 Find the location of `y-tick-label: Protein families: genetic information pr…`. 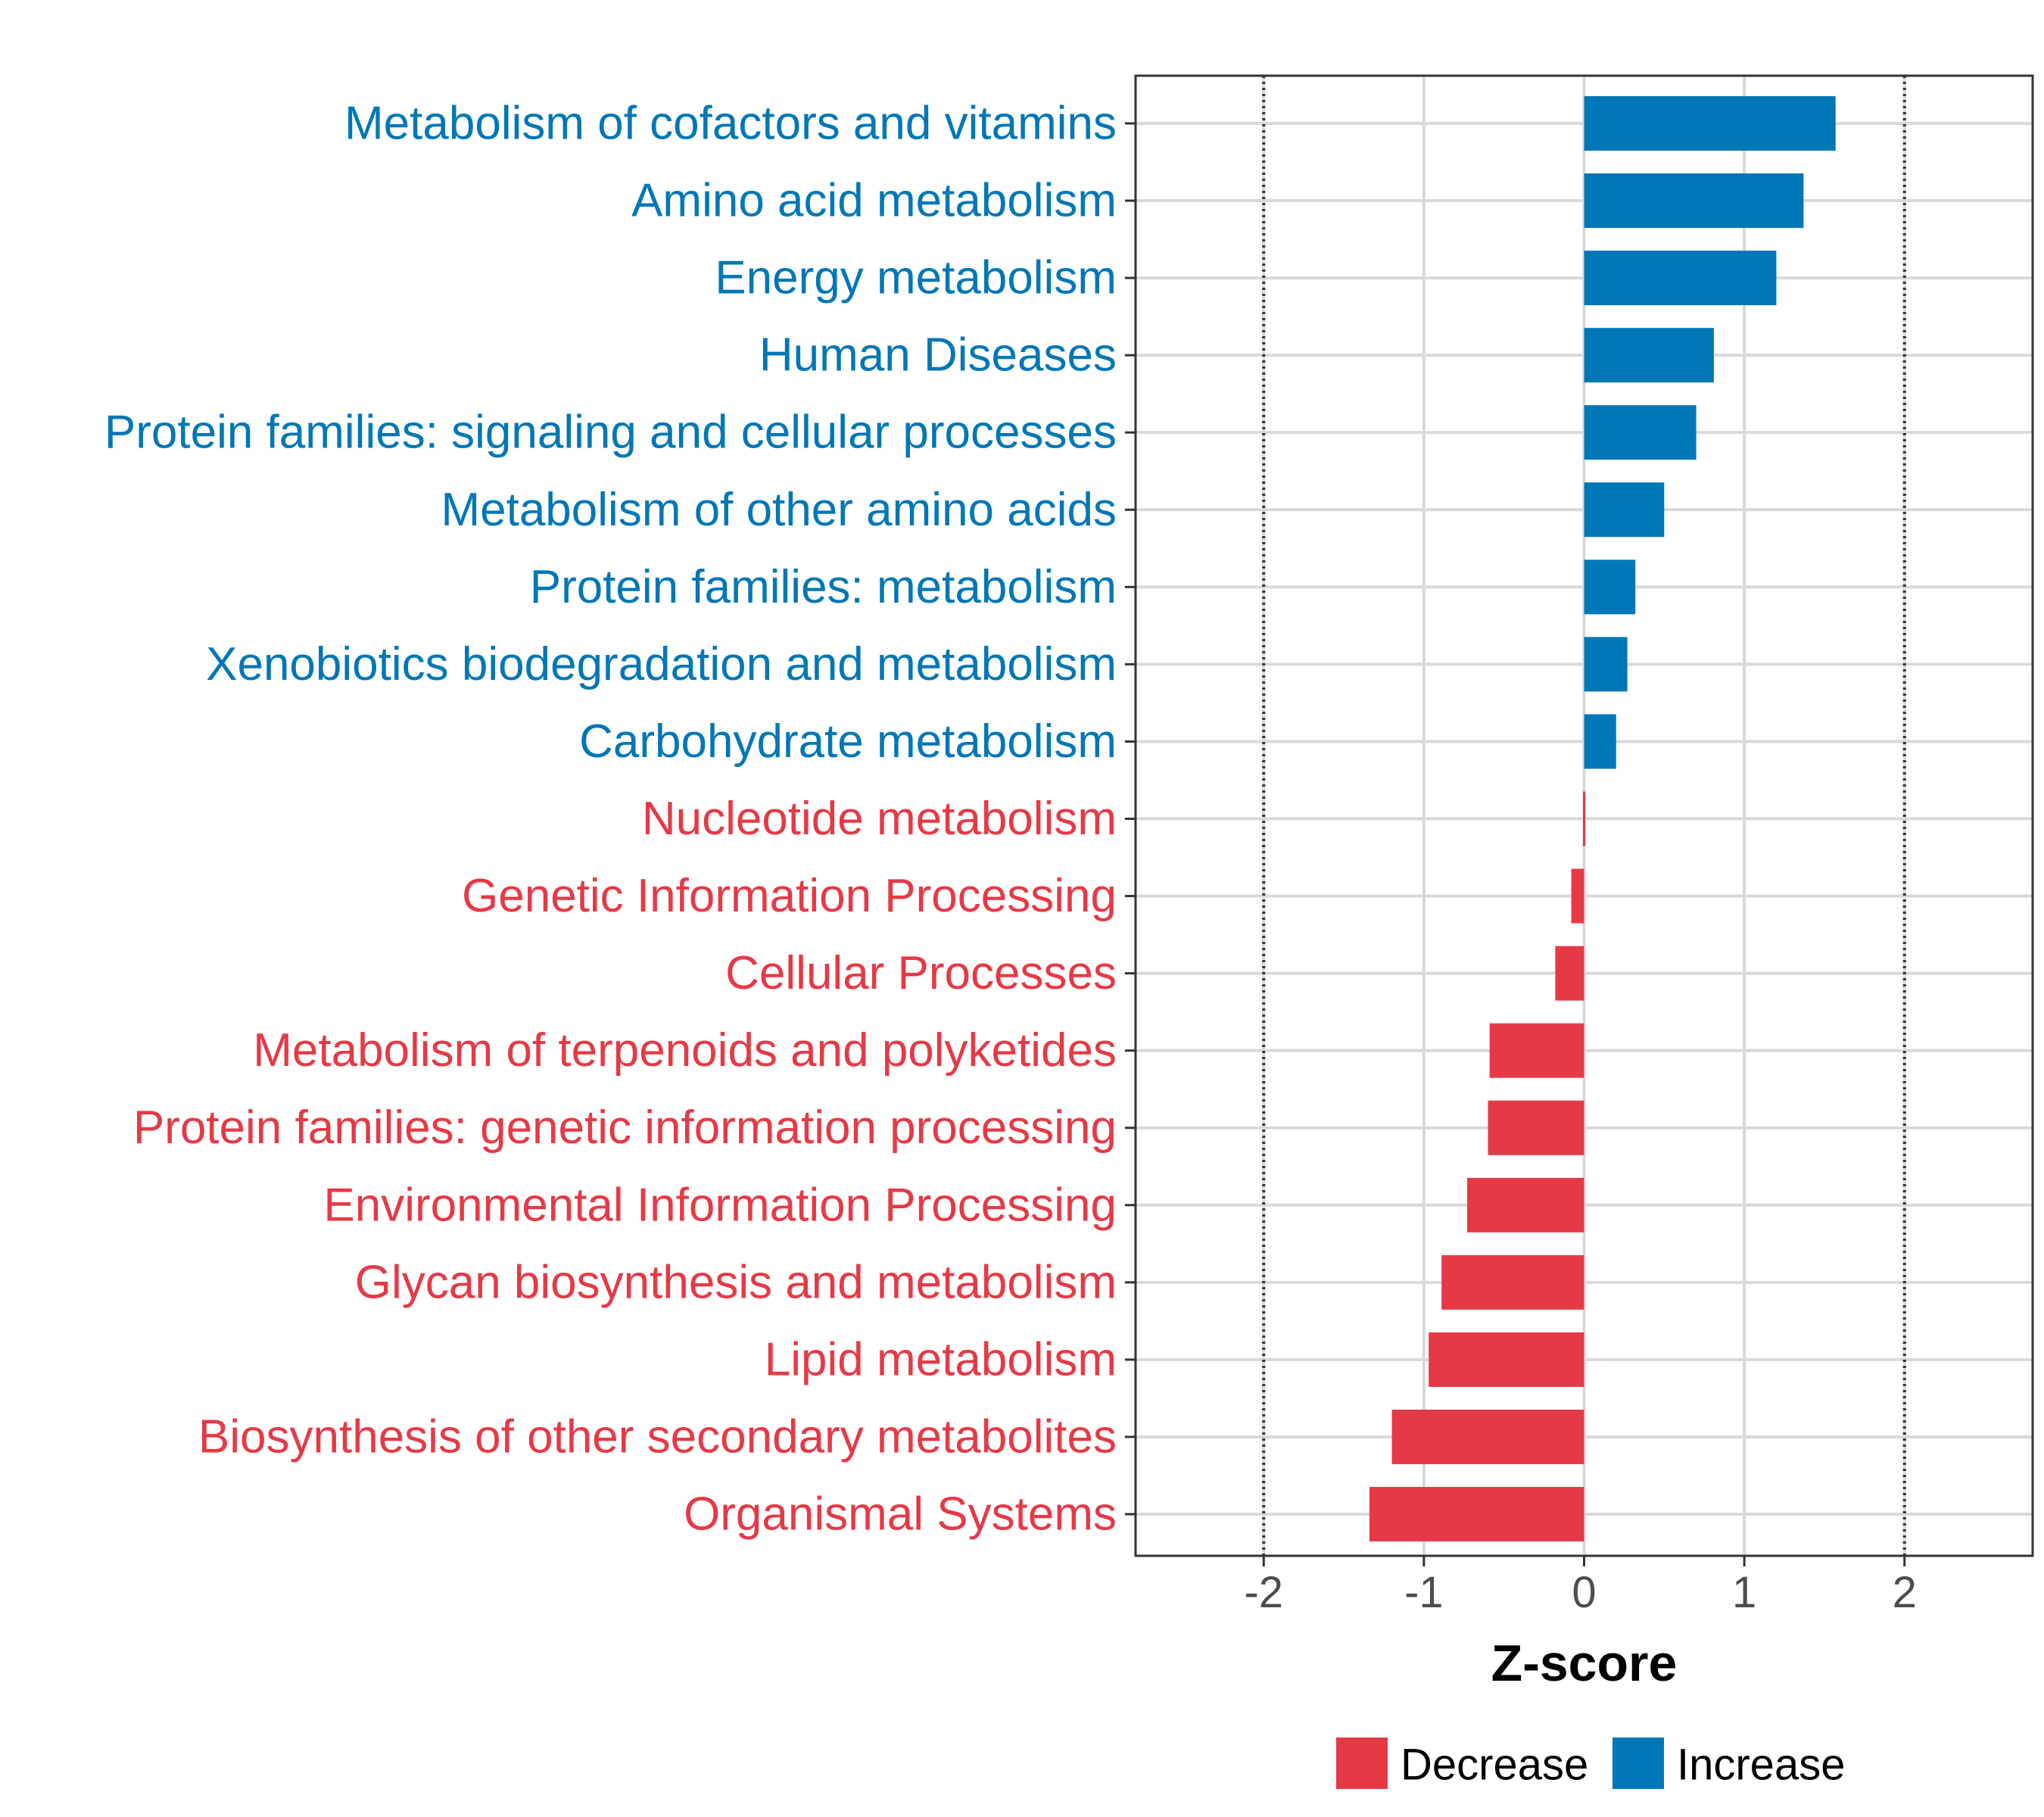

y-tick-label: Protein families: genetic information pr… is located at coordinates (625, 1128).